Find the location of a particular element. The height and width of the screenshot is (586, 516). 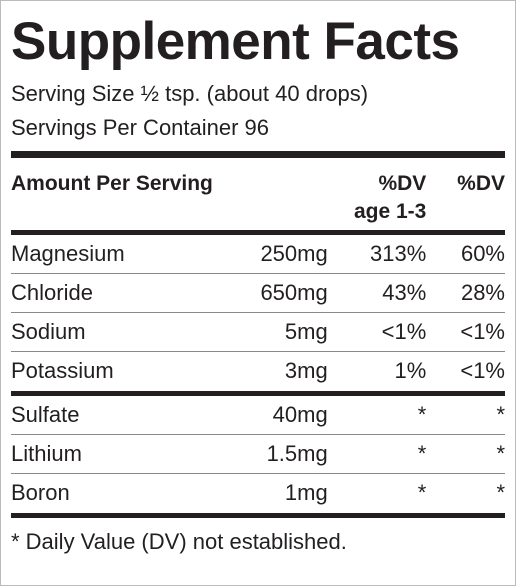

amount: 650mg is located at coordinates (294, 292).